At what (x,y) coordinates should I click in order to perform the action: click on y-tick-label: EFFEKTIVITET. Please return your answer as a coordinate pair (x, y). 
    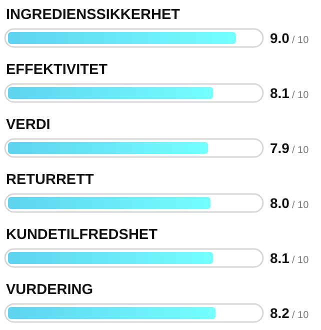
    Looking at the image, I should click on (57, 70).